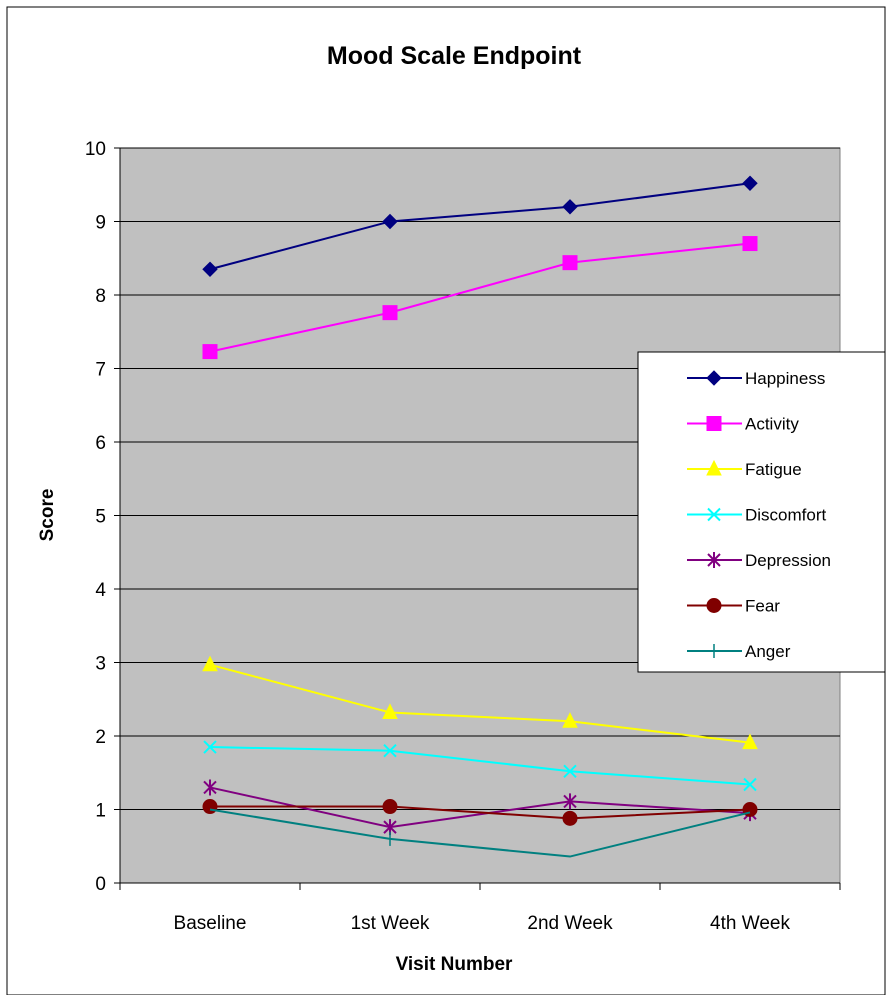  What do you see at coordinates (785, 378) in the screenshot?
I see `legend-label-happiness: Happiness` at bounding box center [785, 378].